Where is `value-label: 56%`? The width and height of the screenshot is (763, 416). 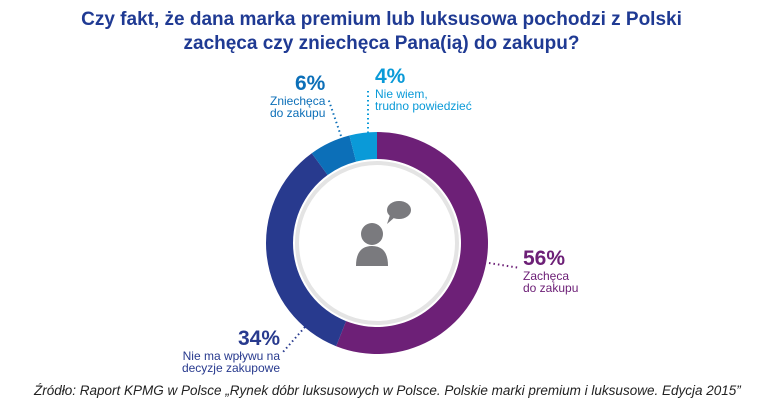
value-label: 56% is located at coordinates (544, 258).